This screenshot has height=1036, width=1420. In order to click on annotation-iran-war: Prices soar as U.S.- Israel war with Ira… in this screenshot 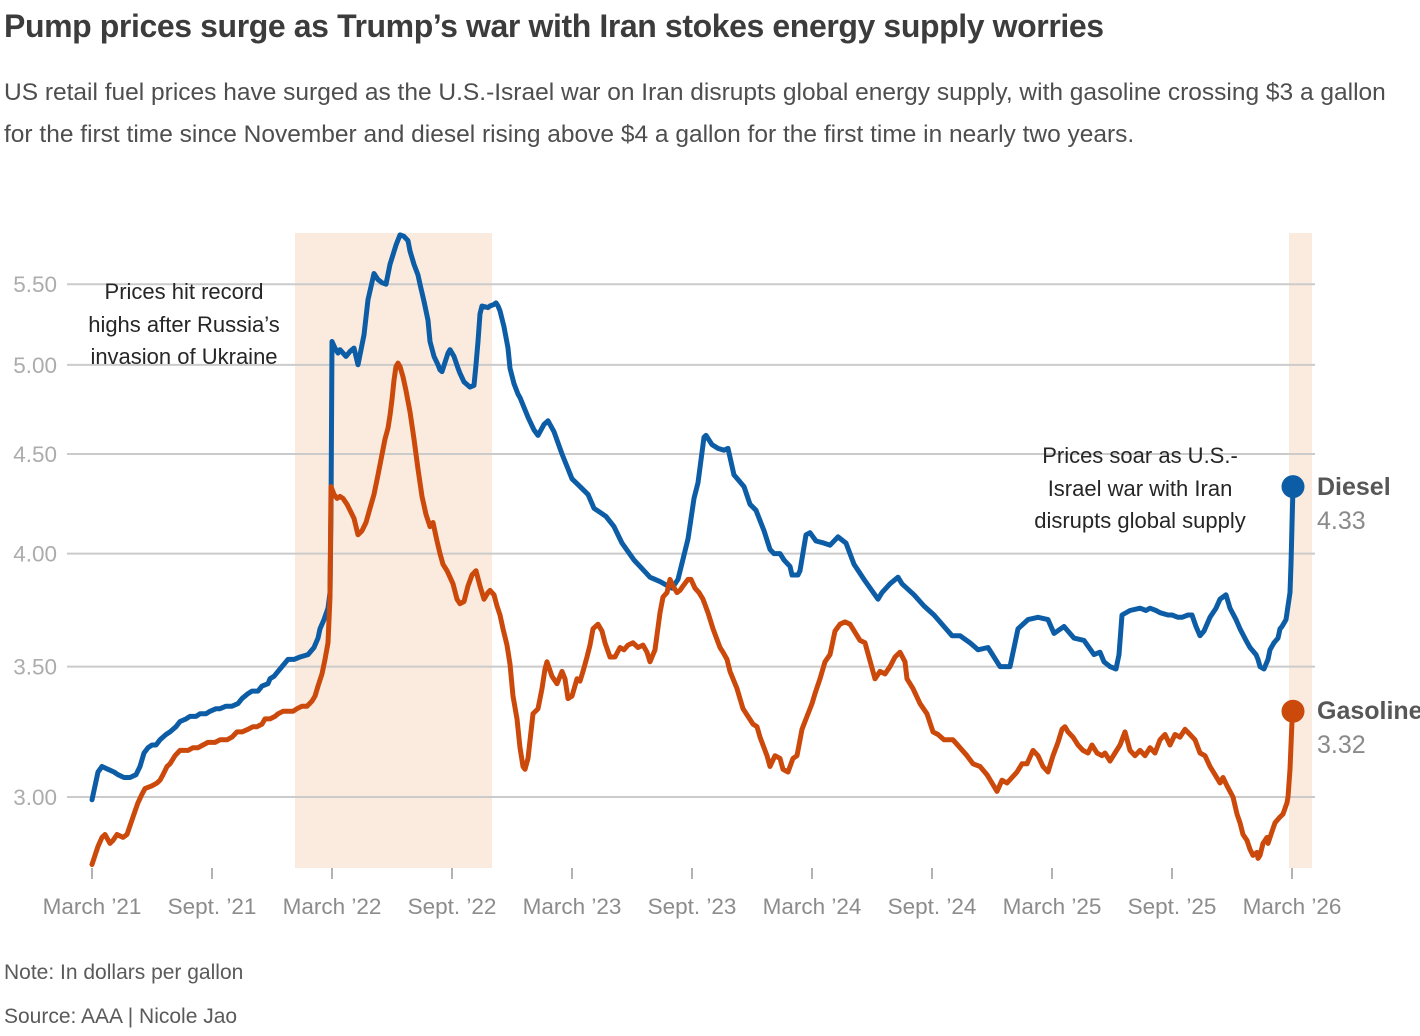, I will do `click(1140, 489)`.